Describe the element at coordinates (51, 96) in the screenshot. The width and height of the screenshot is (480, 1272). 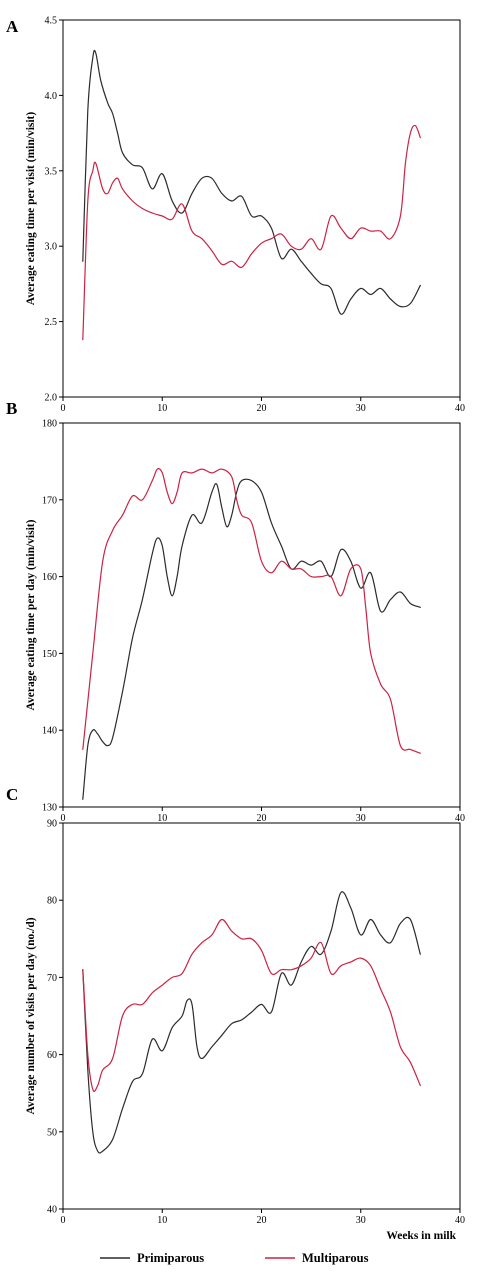
I see `y-tick-label-a: 4.0` at that location.